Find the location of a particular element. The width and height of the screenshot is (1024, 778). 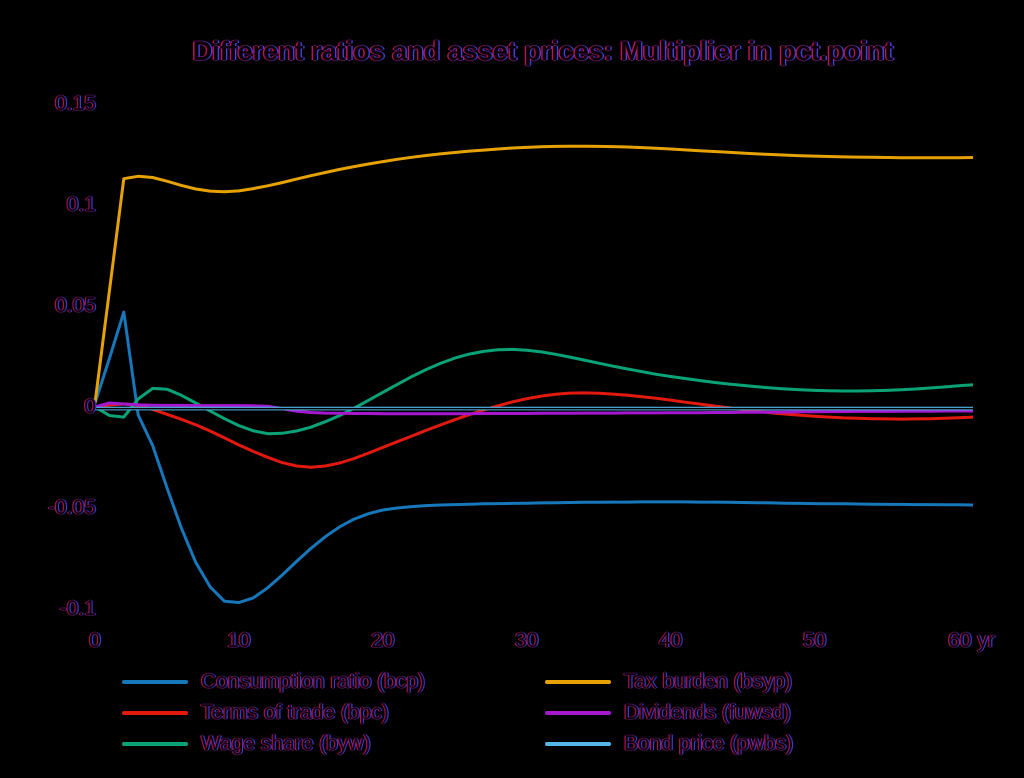

x-tick-label: 60 yr is located at coordinates (971, 640).